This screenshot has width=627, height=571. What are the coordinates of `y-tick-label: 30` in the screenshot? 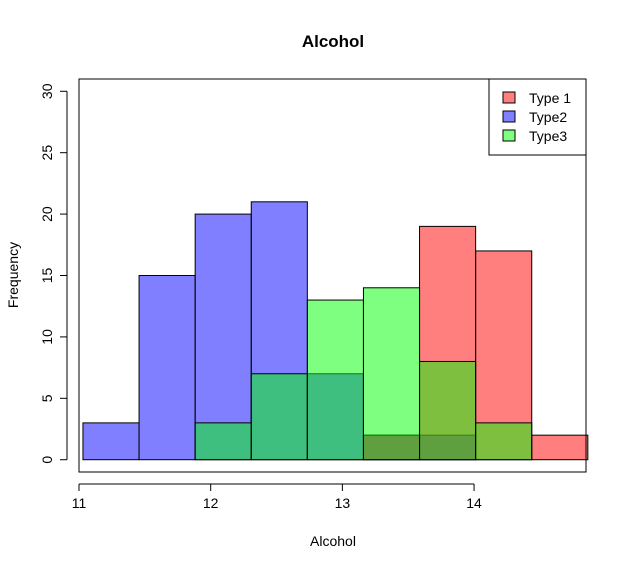 It's located at (47, 91).